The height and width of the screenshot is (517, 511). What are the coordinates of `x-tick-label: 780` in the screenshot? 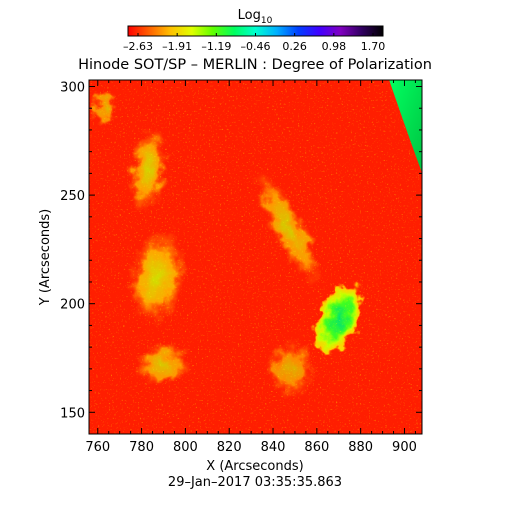 It's located at (141, 447).